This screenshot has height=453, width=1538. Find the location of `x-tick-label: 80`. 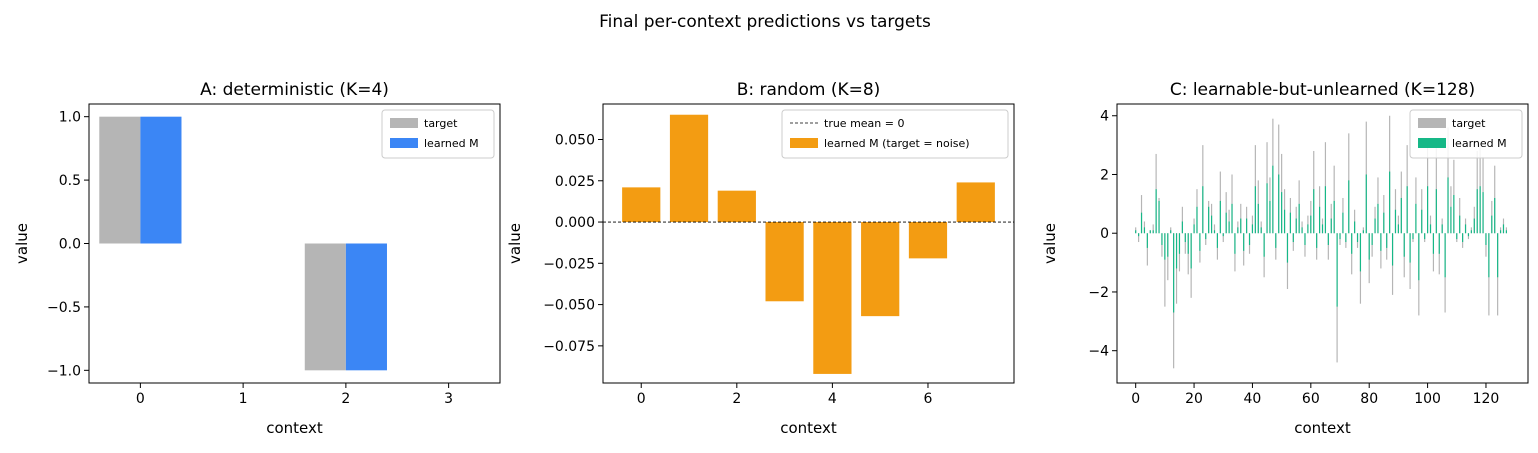

x-tick-label: 80 is located at coordinates (1369, 399).